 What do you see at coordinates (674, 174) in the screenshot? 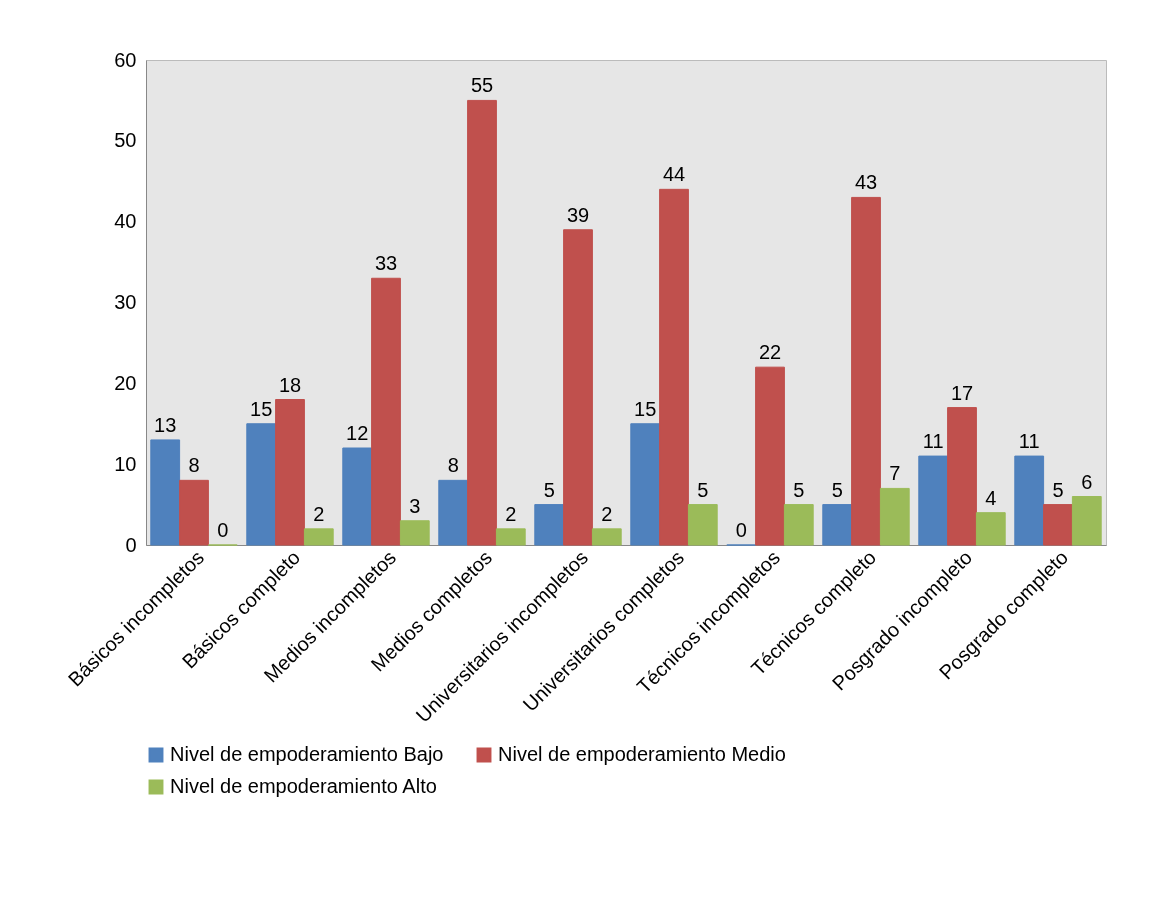
I see `data-label: 44` at bounding box center [674, 174].